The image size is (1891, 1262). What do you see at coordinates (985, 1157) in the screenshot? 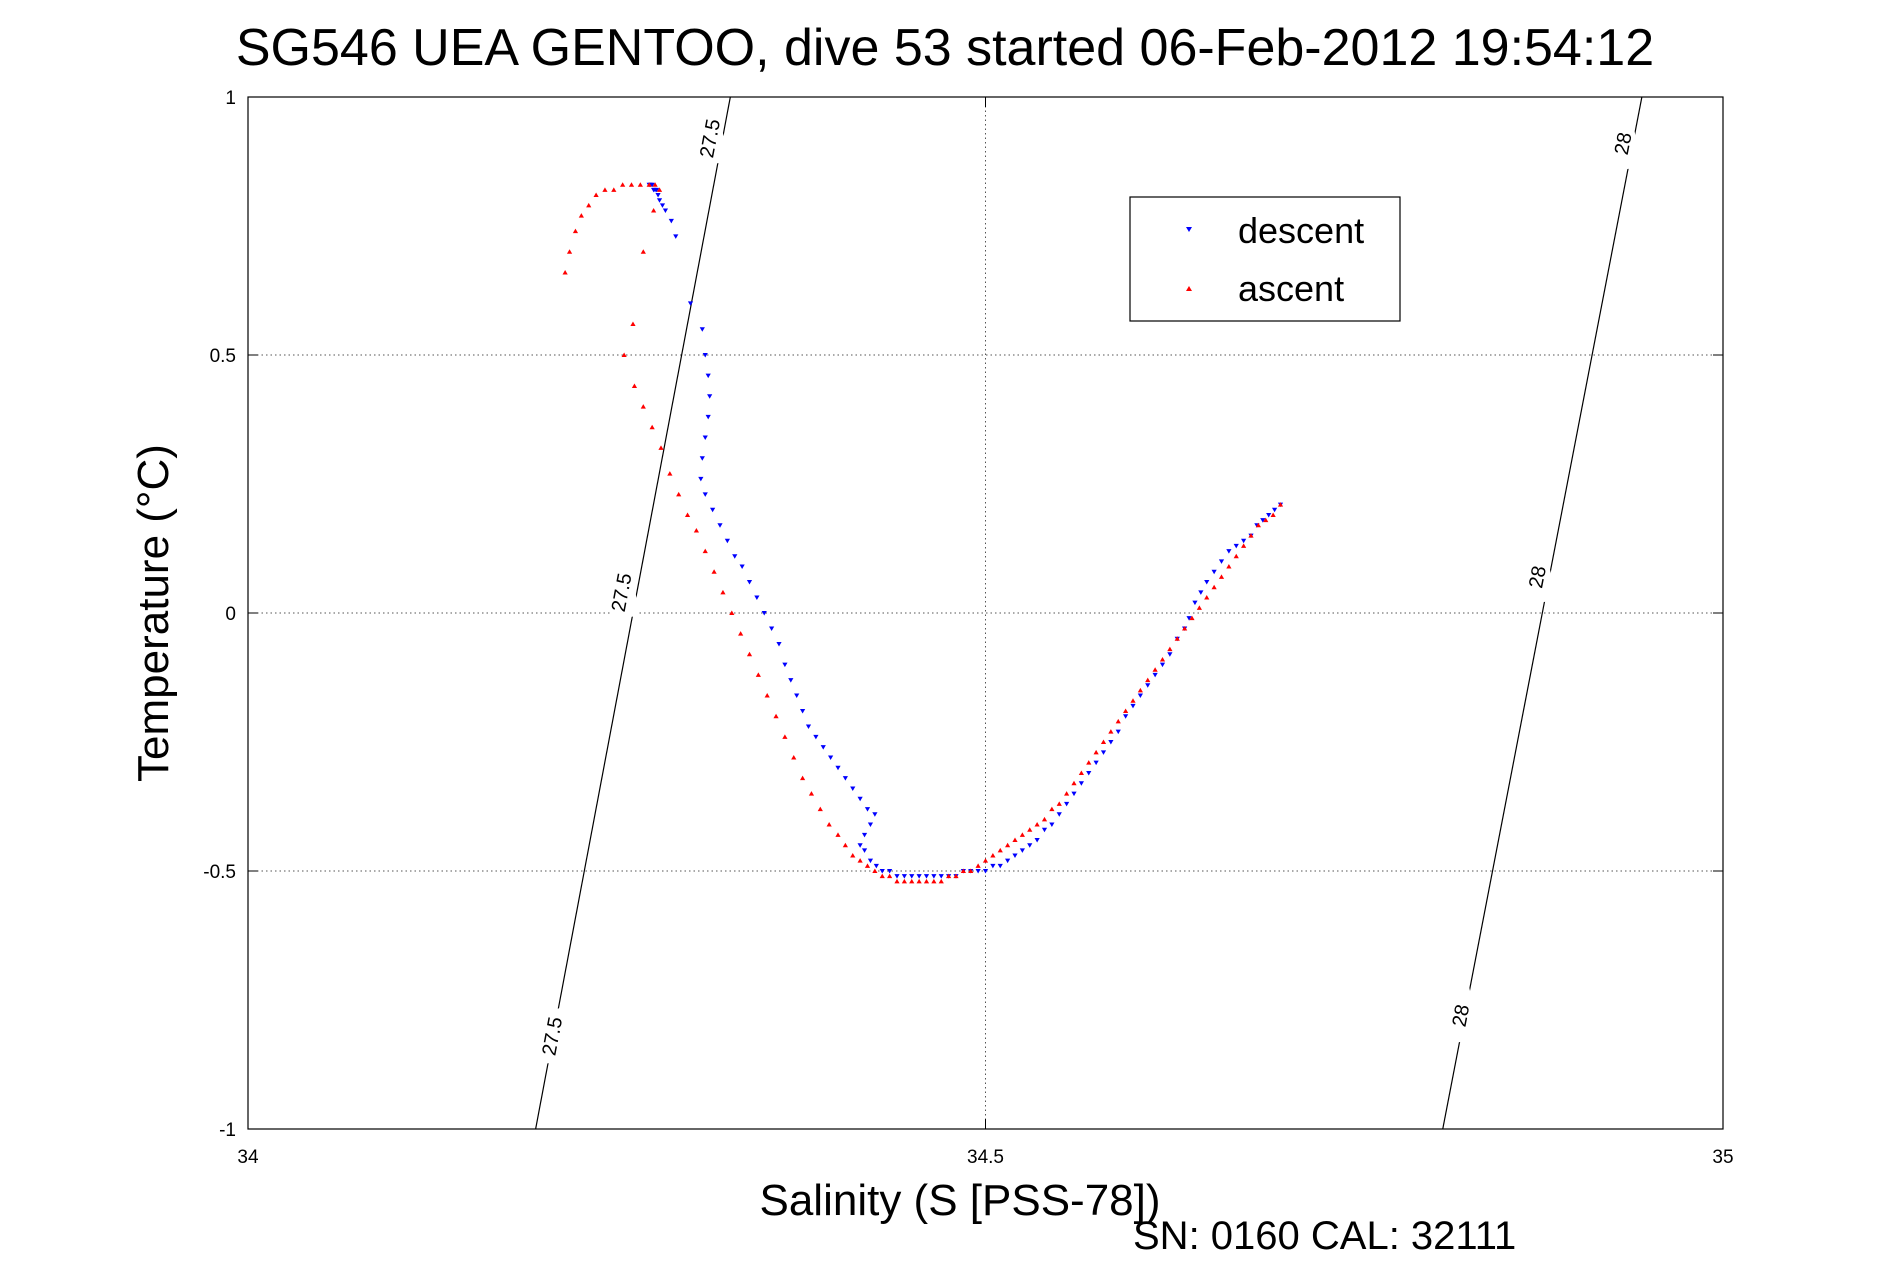
I see `x-tick-label: 34.5` at bounding box center [985, 1157].